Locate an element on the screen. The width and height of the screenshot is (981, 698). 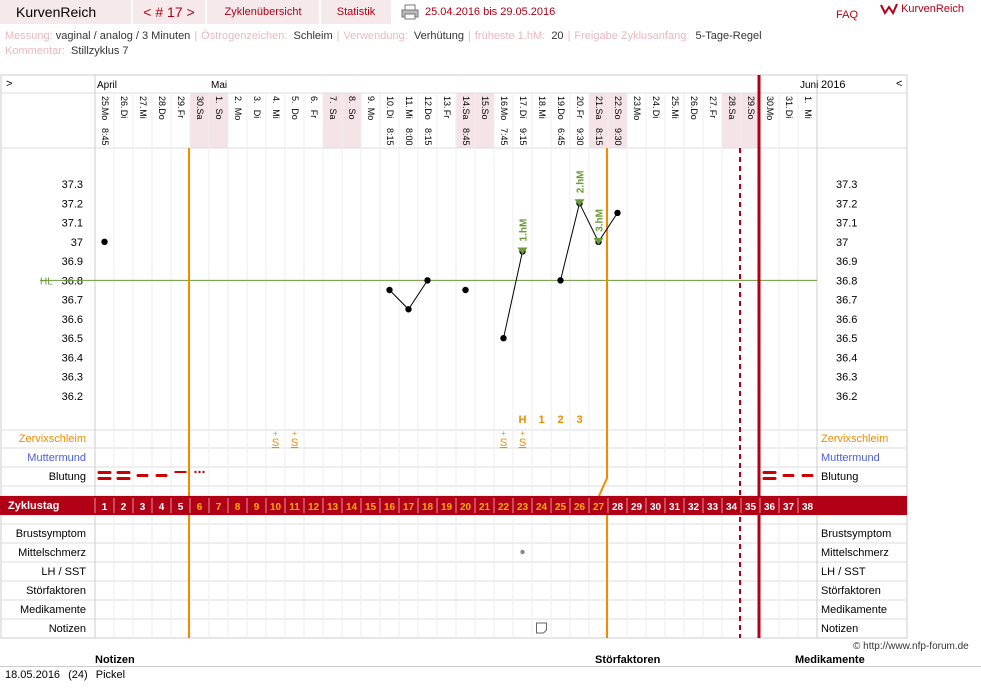
logo: KurvenReich is located at coordinates (922, 9).